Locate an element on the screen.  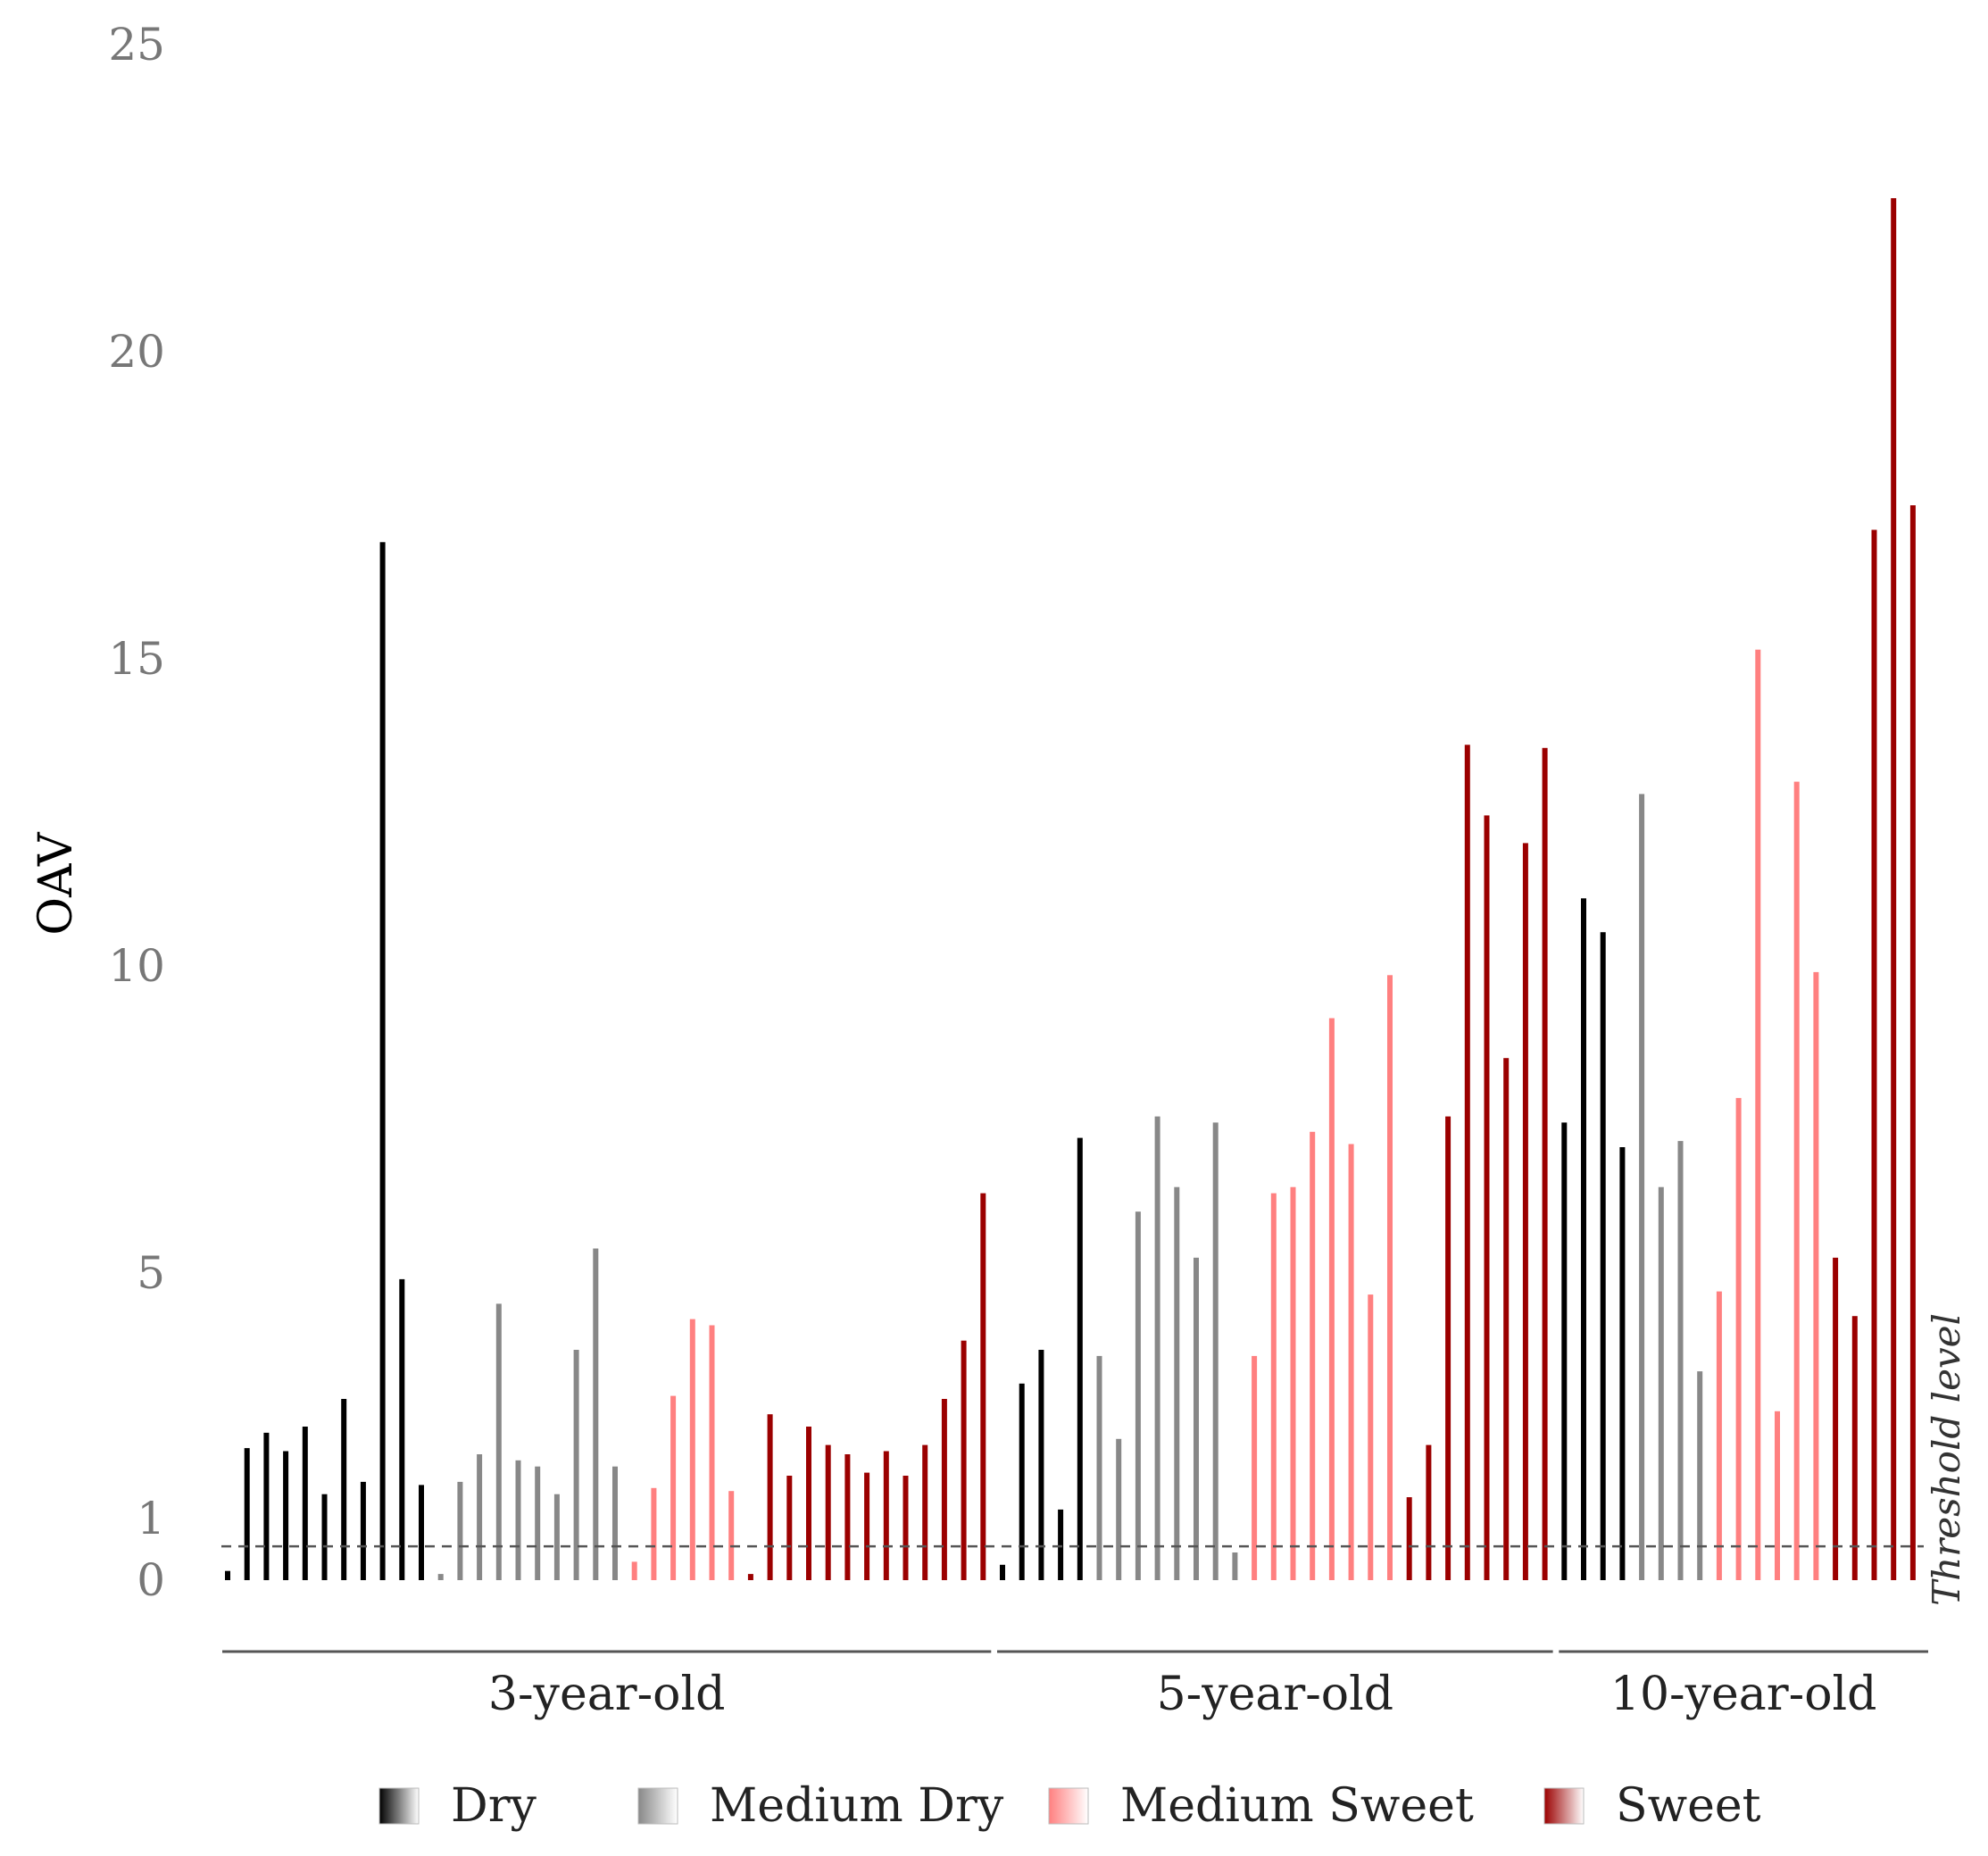
y-tick-label: 1 is located at coordinates (151, 1518).